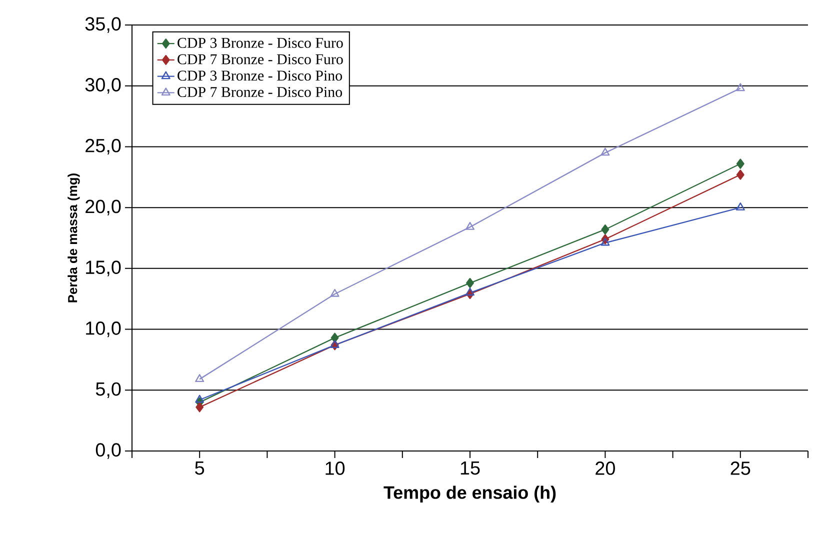  What do you see at coordinates (605, 468) in the screenshot?
I see `x-tick-label: 20` at bounding box center [605, 468].